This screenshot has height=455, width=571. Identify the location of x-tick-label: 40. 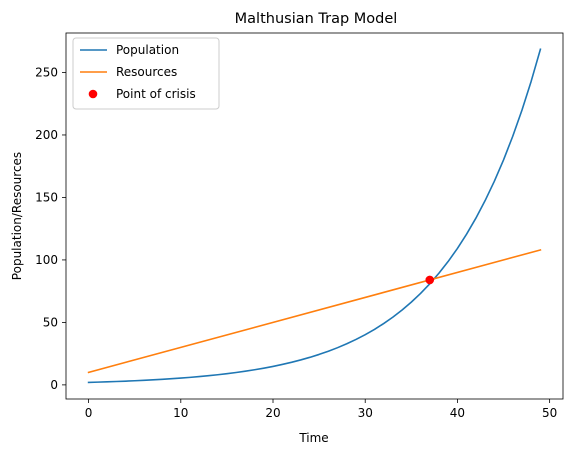
(457, 413).